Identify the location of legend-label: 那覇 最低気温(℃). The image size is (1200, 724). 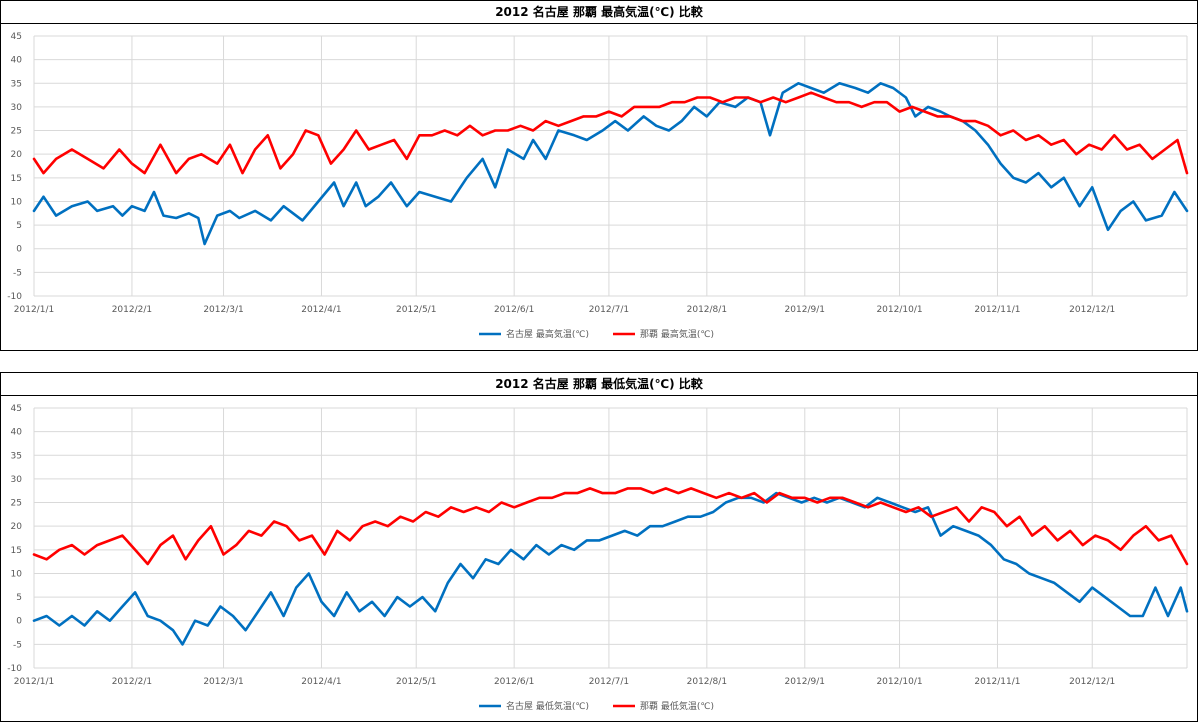
(677, 706).